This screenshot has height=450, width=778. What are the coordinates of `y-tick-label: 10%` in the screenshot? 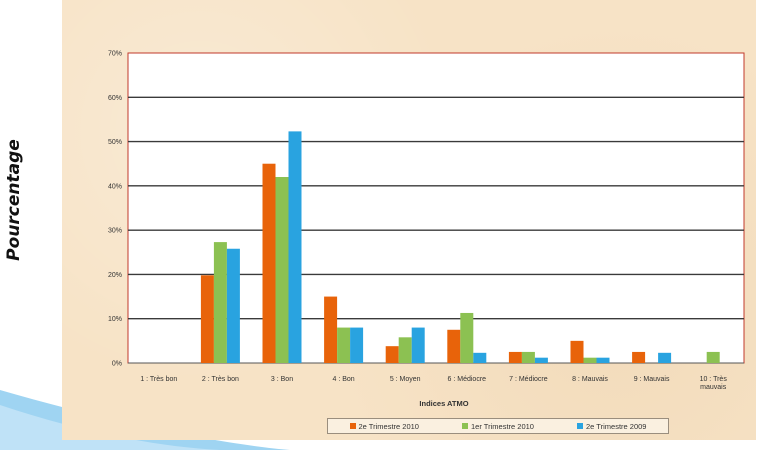 It's located at (115, 319).